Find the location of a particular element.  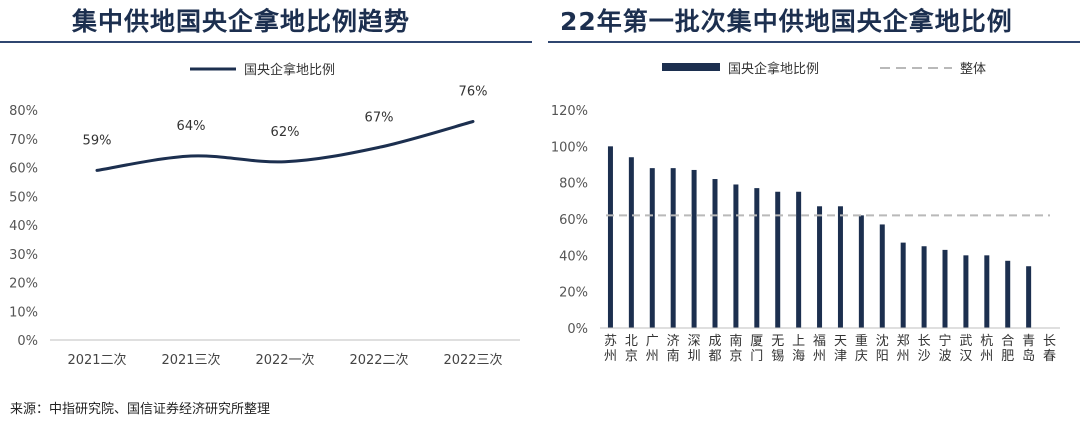

right-chart-title: 22年第一批次集中供地国央企拿地比例 is located at coordinates (786, 21).